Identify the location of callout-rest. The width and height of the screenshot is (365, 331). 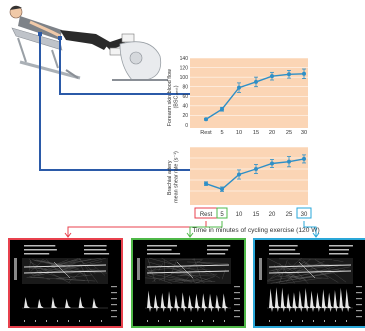
(137, 229).